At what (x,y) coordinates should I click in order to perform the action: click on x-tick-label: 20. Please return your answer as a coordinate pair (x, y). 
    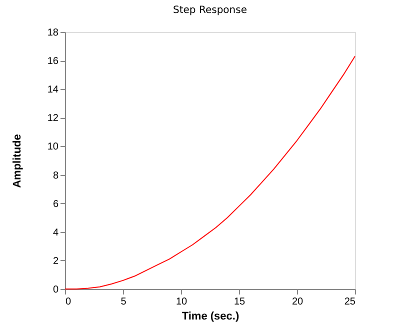
    Looking at the image, I should click on (298, 302).